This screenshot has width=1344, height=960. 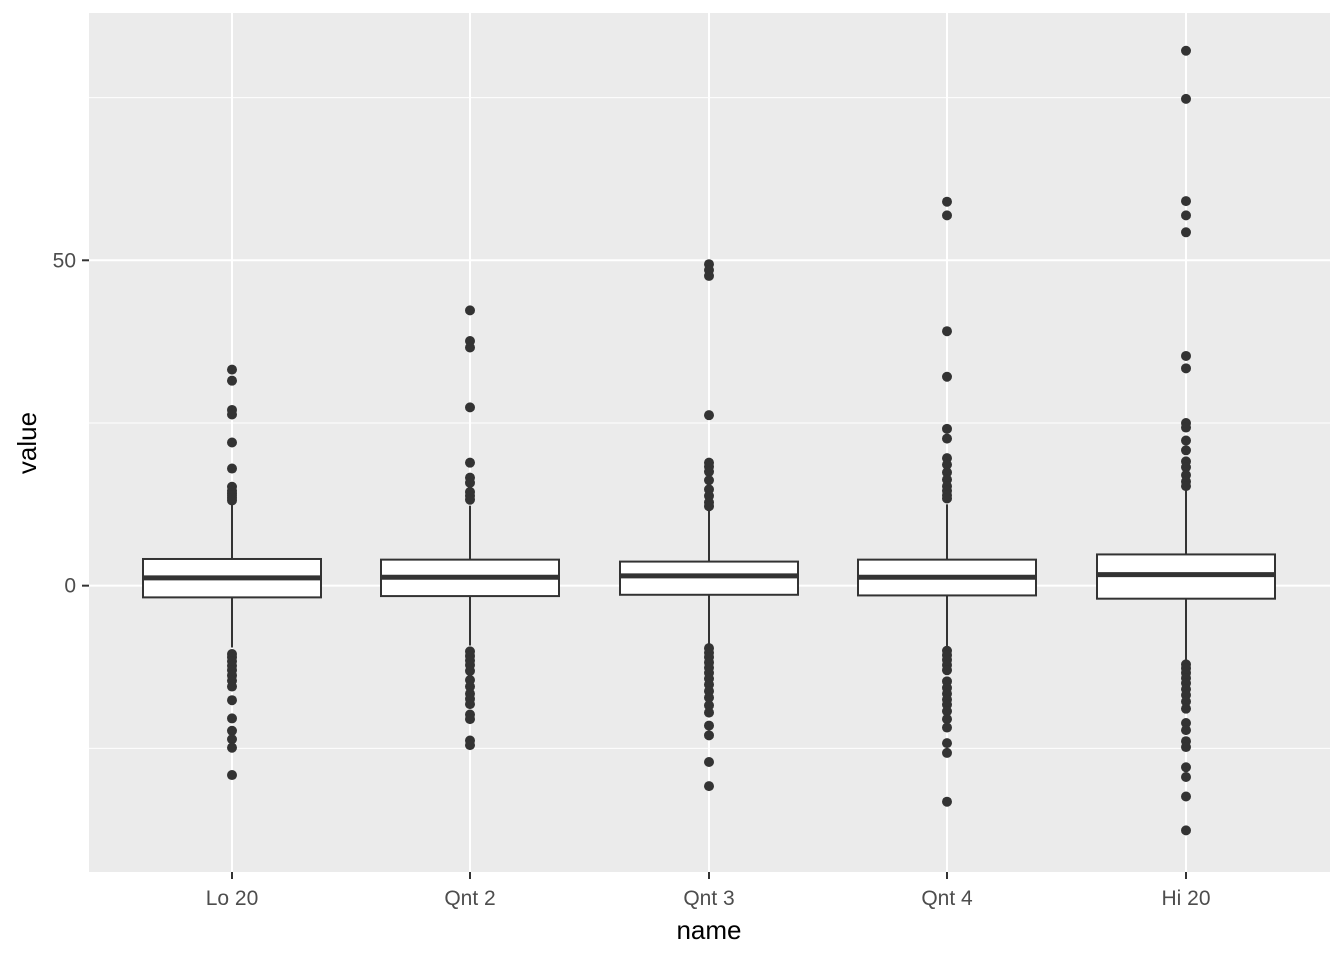 I want to click on x-tick-label: Qnt 2, so click(x=469, y=898).